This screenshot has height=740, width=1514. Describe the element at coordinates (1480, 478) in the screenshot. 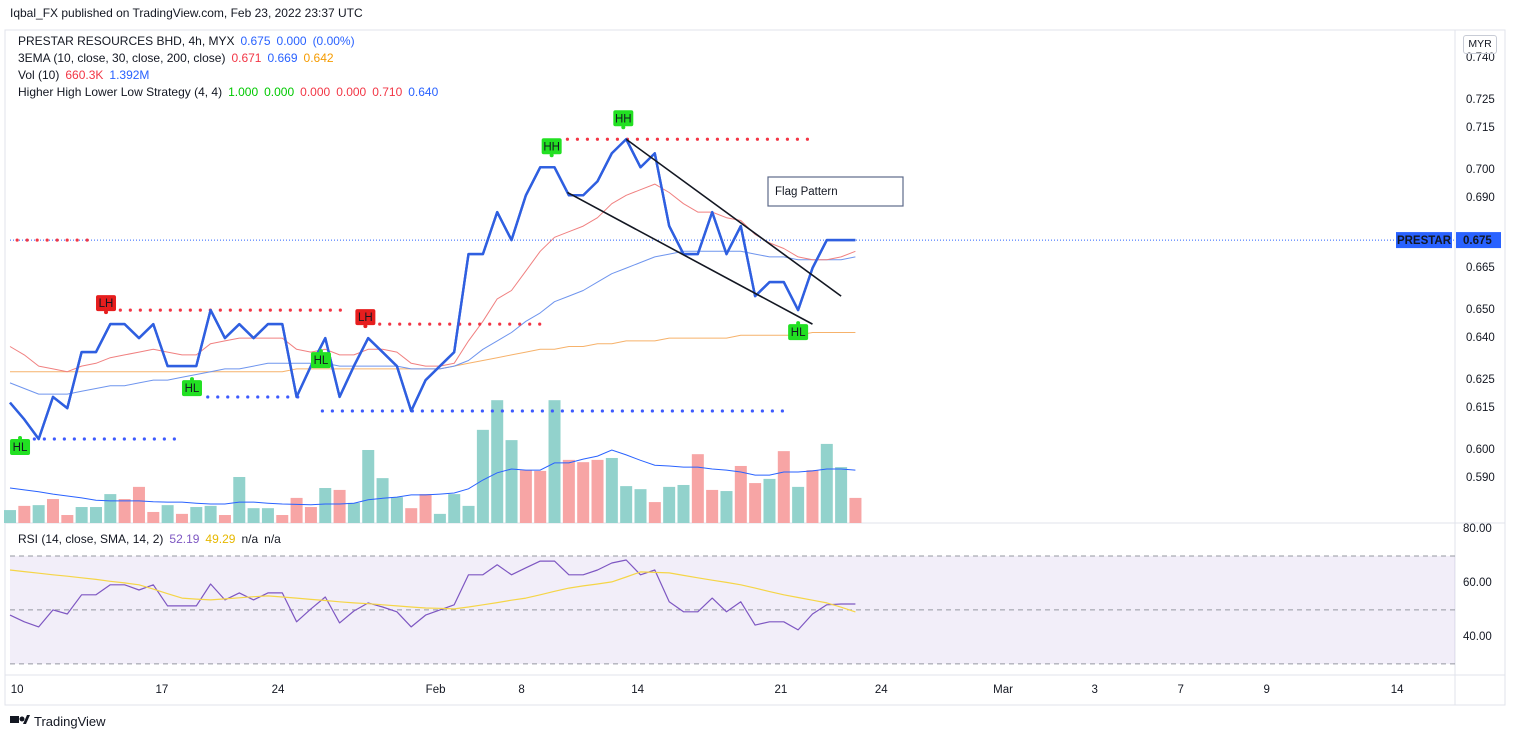

I see `y-tick-label: 0.590` at that location.